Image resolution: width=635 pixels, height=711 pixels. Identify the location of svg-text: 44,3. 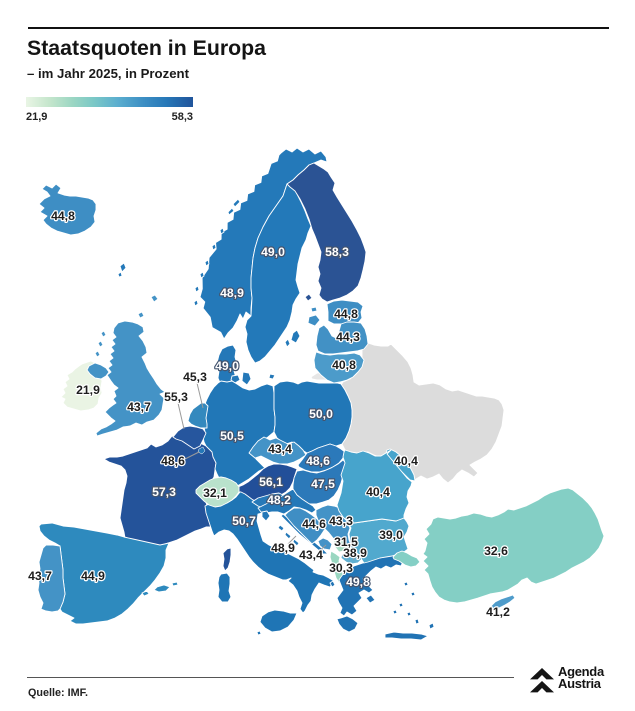
(348, 337).